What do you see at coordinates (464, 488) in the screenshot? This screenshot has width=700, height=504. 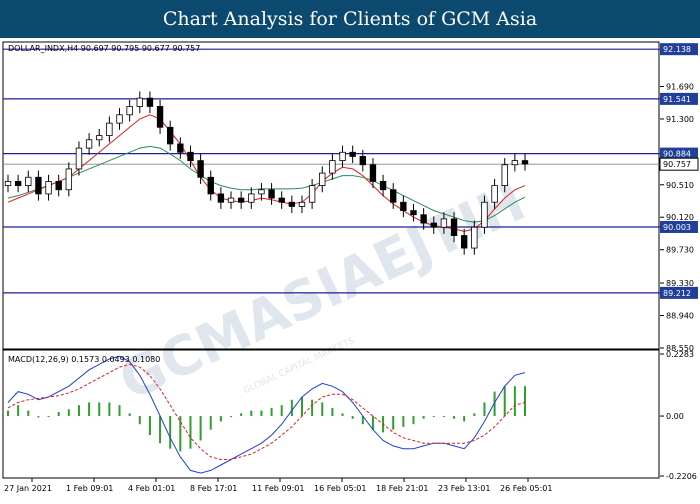 I see `time-tick-label: 23 Feb 13:01` at bounding box center [464, 488].